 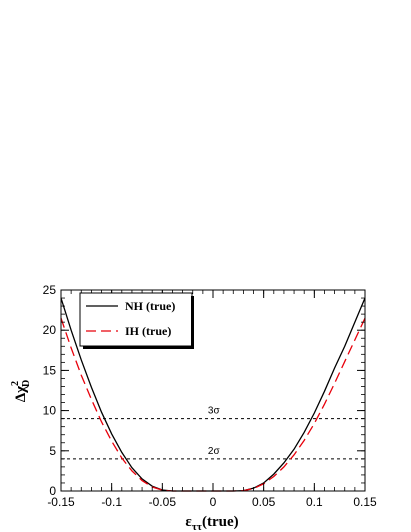 What do you see at coordinates (213, 502) in the screenshot?
I see `x-tick-label: 0` at bounding box center [213, 502].